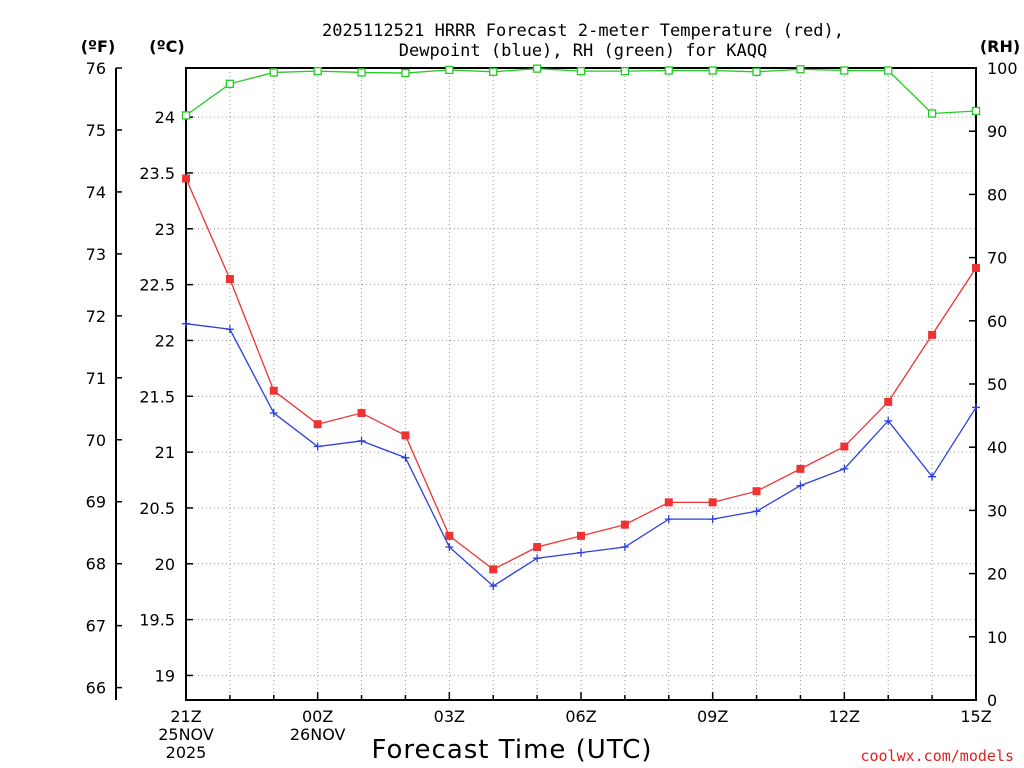  I want to click on series-rh, so click(581, 92).